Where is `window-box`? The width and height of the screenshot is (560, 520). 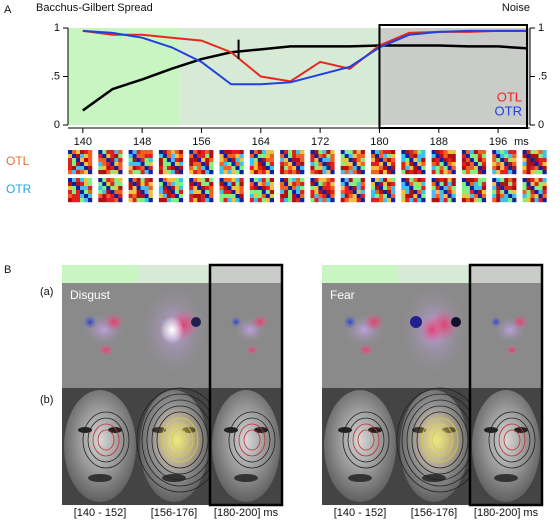
window-box is located at coordinates (506, 385).